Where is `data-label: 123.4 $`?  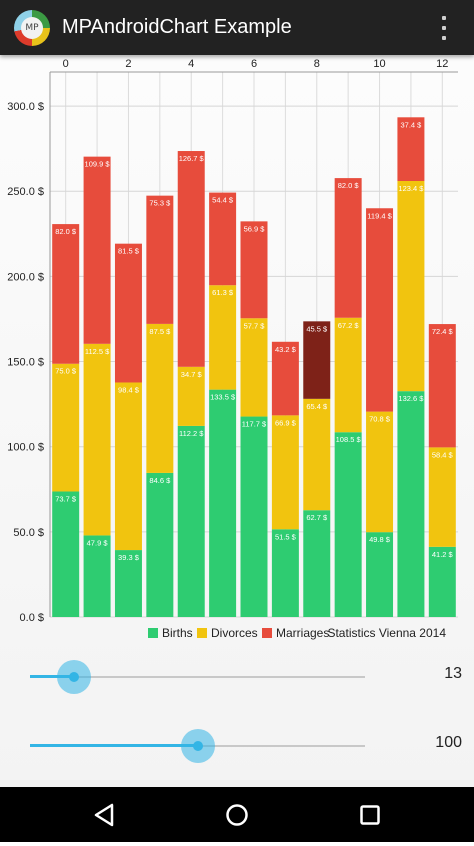
data-label: 123.4 $ is located at coordinates (411, 188).